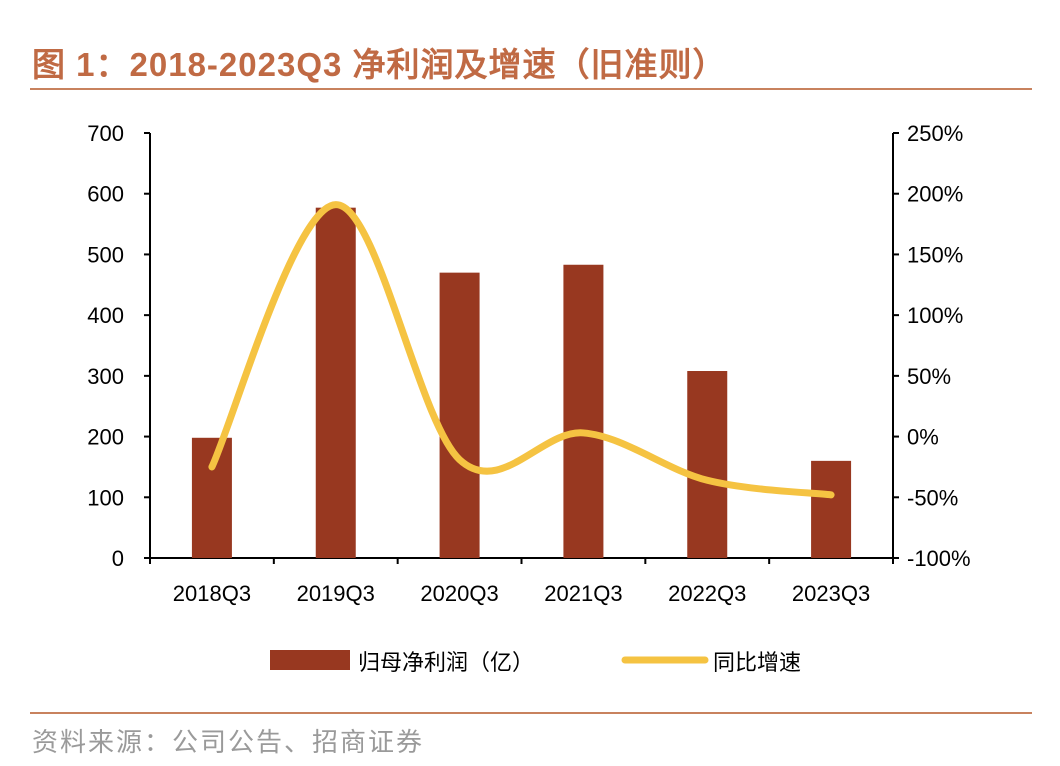  I want to click on legend-line-label: 同比增速, so click(757, 662).